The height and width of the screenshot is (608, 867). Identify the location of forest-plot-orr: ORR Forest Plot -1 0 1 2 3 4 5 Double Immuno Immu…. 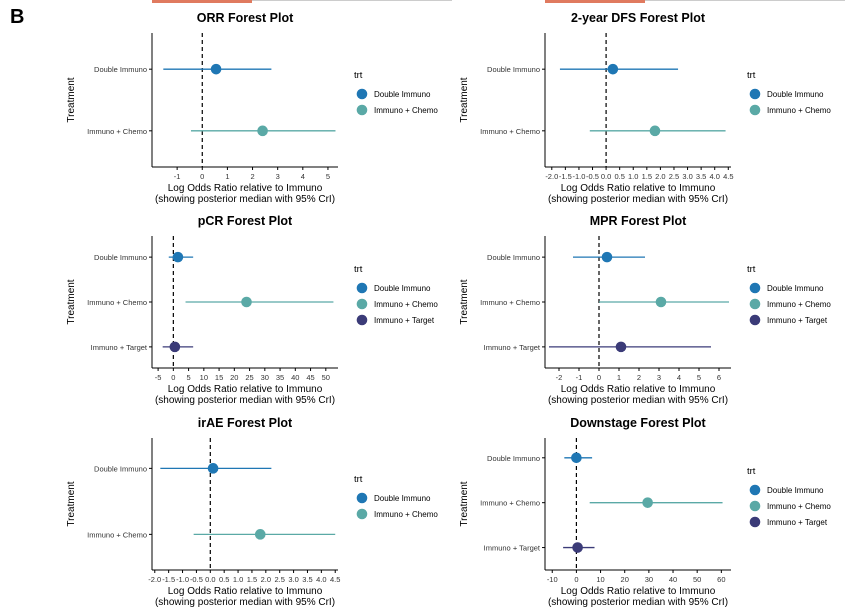
(252, 108).